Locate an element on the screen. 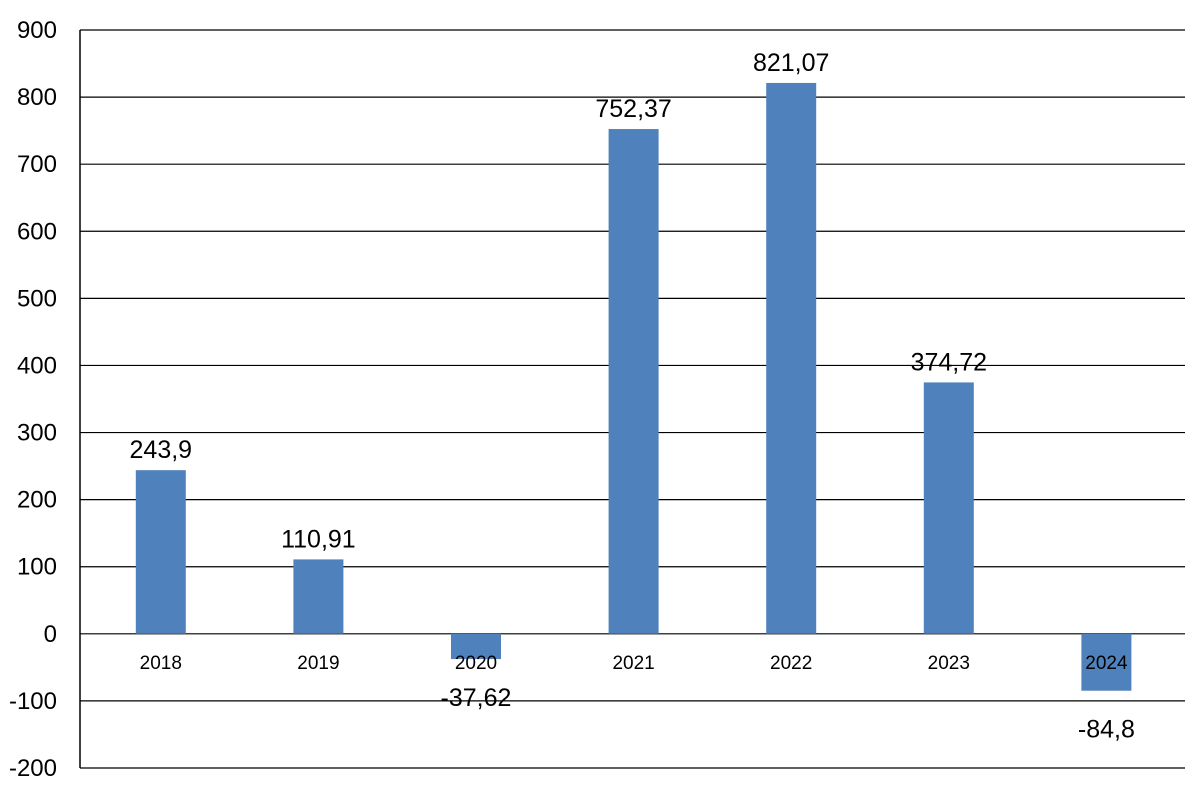 The width and height of the screenshot is (1200, 800). x-category-label: 2023 is located at coordinates (949, 663).